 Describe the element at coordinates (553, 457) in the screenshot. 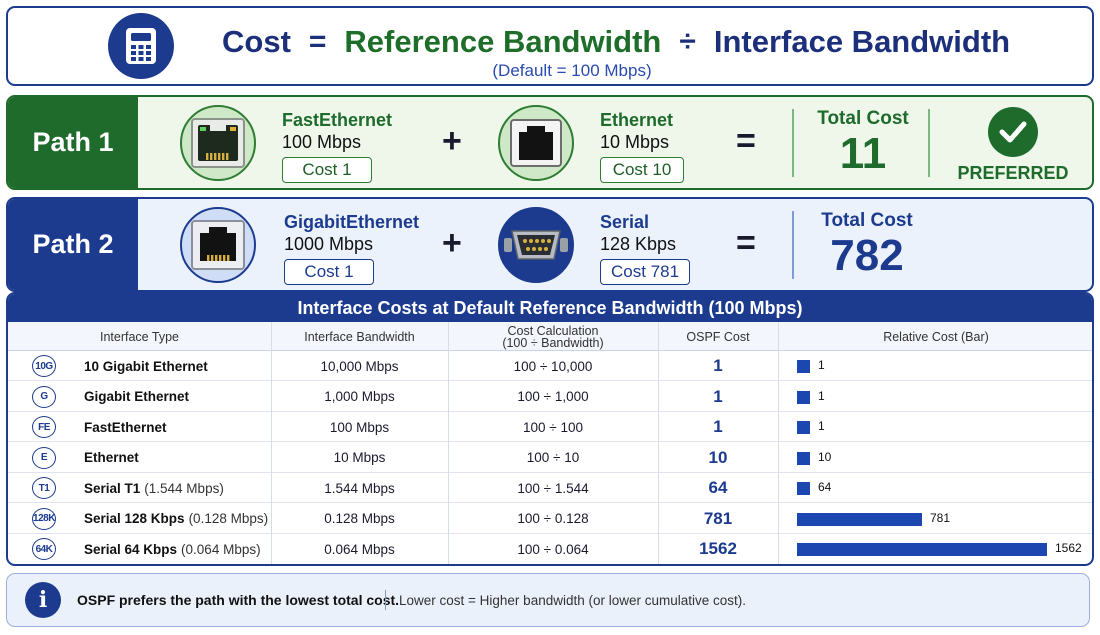

I see `cost-calculation: 100 ÷ 10` at that location.